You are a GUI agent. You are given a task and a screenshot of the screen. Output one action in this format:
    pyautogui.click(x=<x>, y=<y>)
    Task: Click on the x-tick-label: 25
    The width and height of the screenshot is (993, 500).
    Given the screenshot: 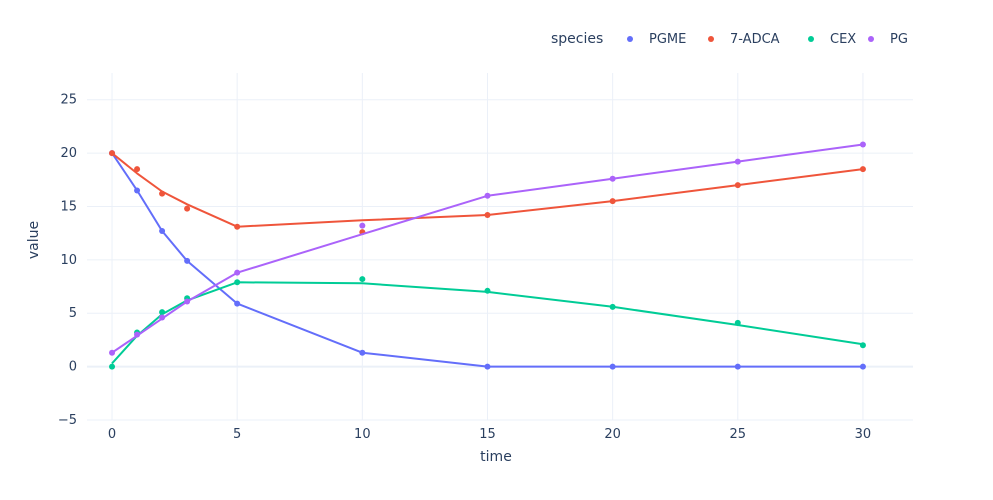 What is the action you would take?
    pyautogui.click(x=738, y=434)
    